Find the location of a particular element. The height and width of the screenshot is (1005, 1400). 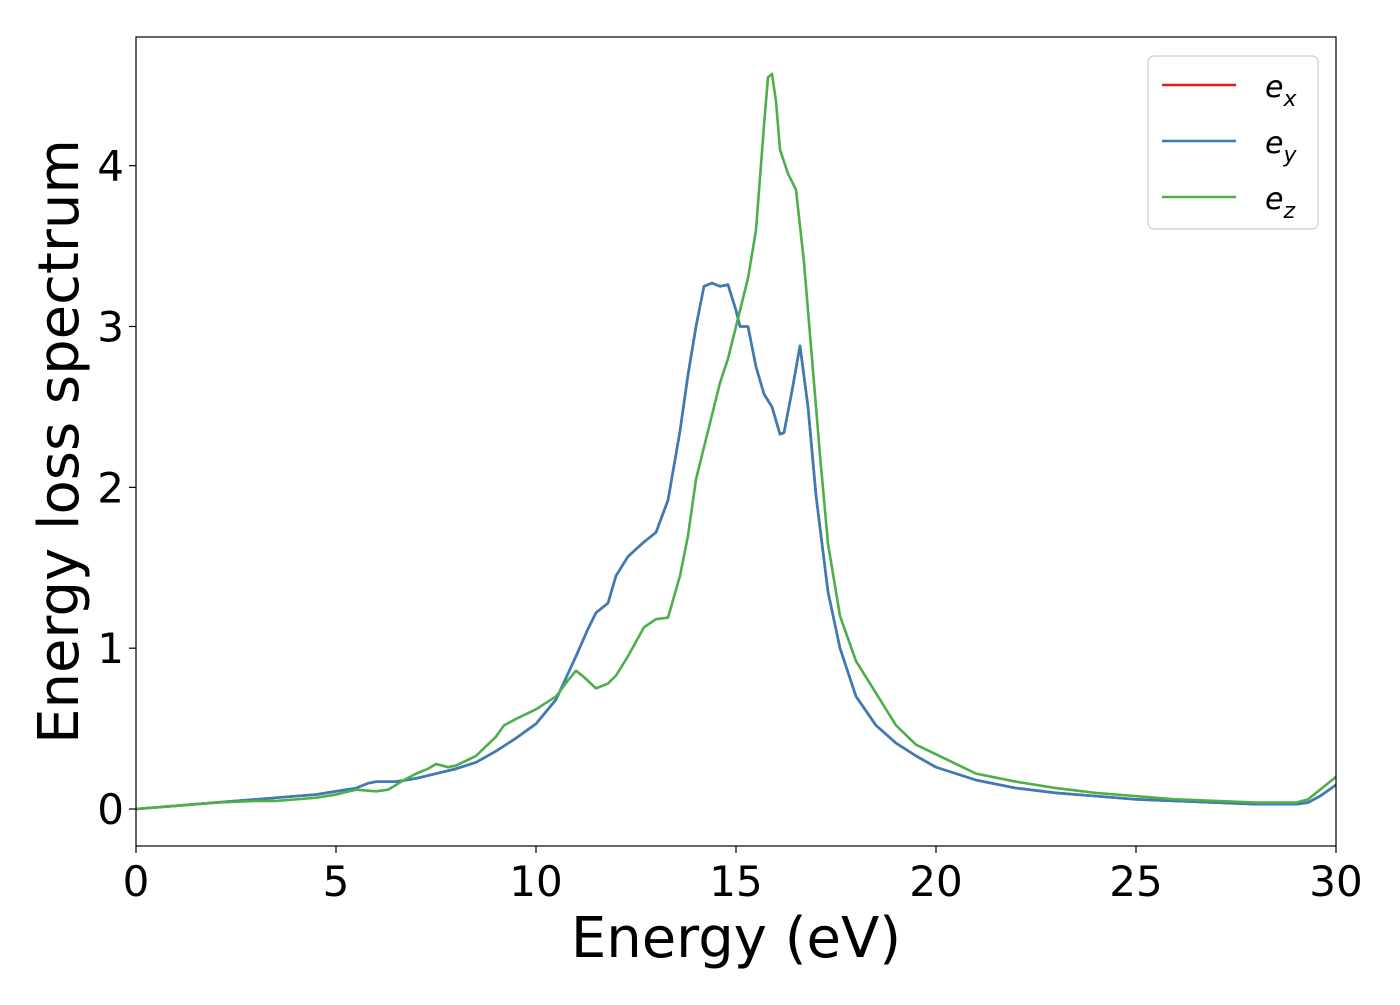

legend-label-ex: ex is located at coordinates (1281, 91).